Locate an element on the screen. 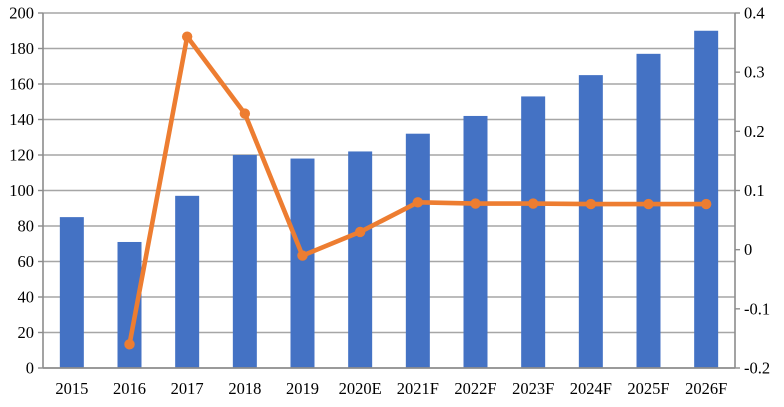  x-axis-label: 2026F is located at coordinates (706, 388).